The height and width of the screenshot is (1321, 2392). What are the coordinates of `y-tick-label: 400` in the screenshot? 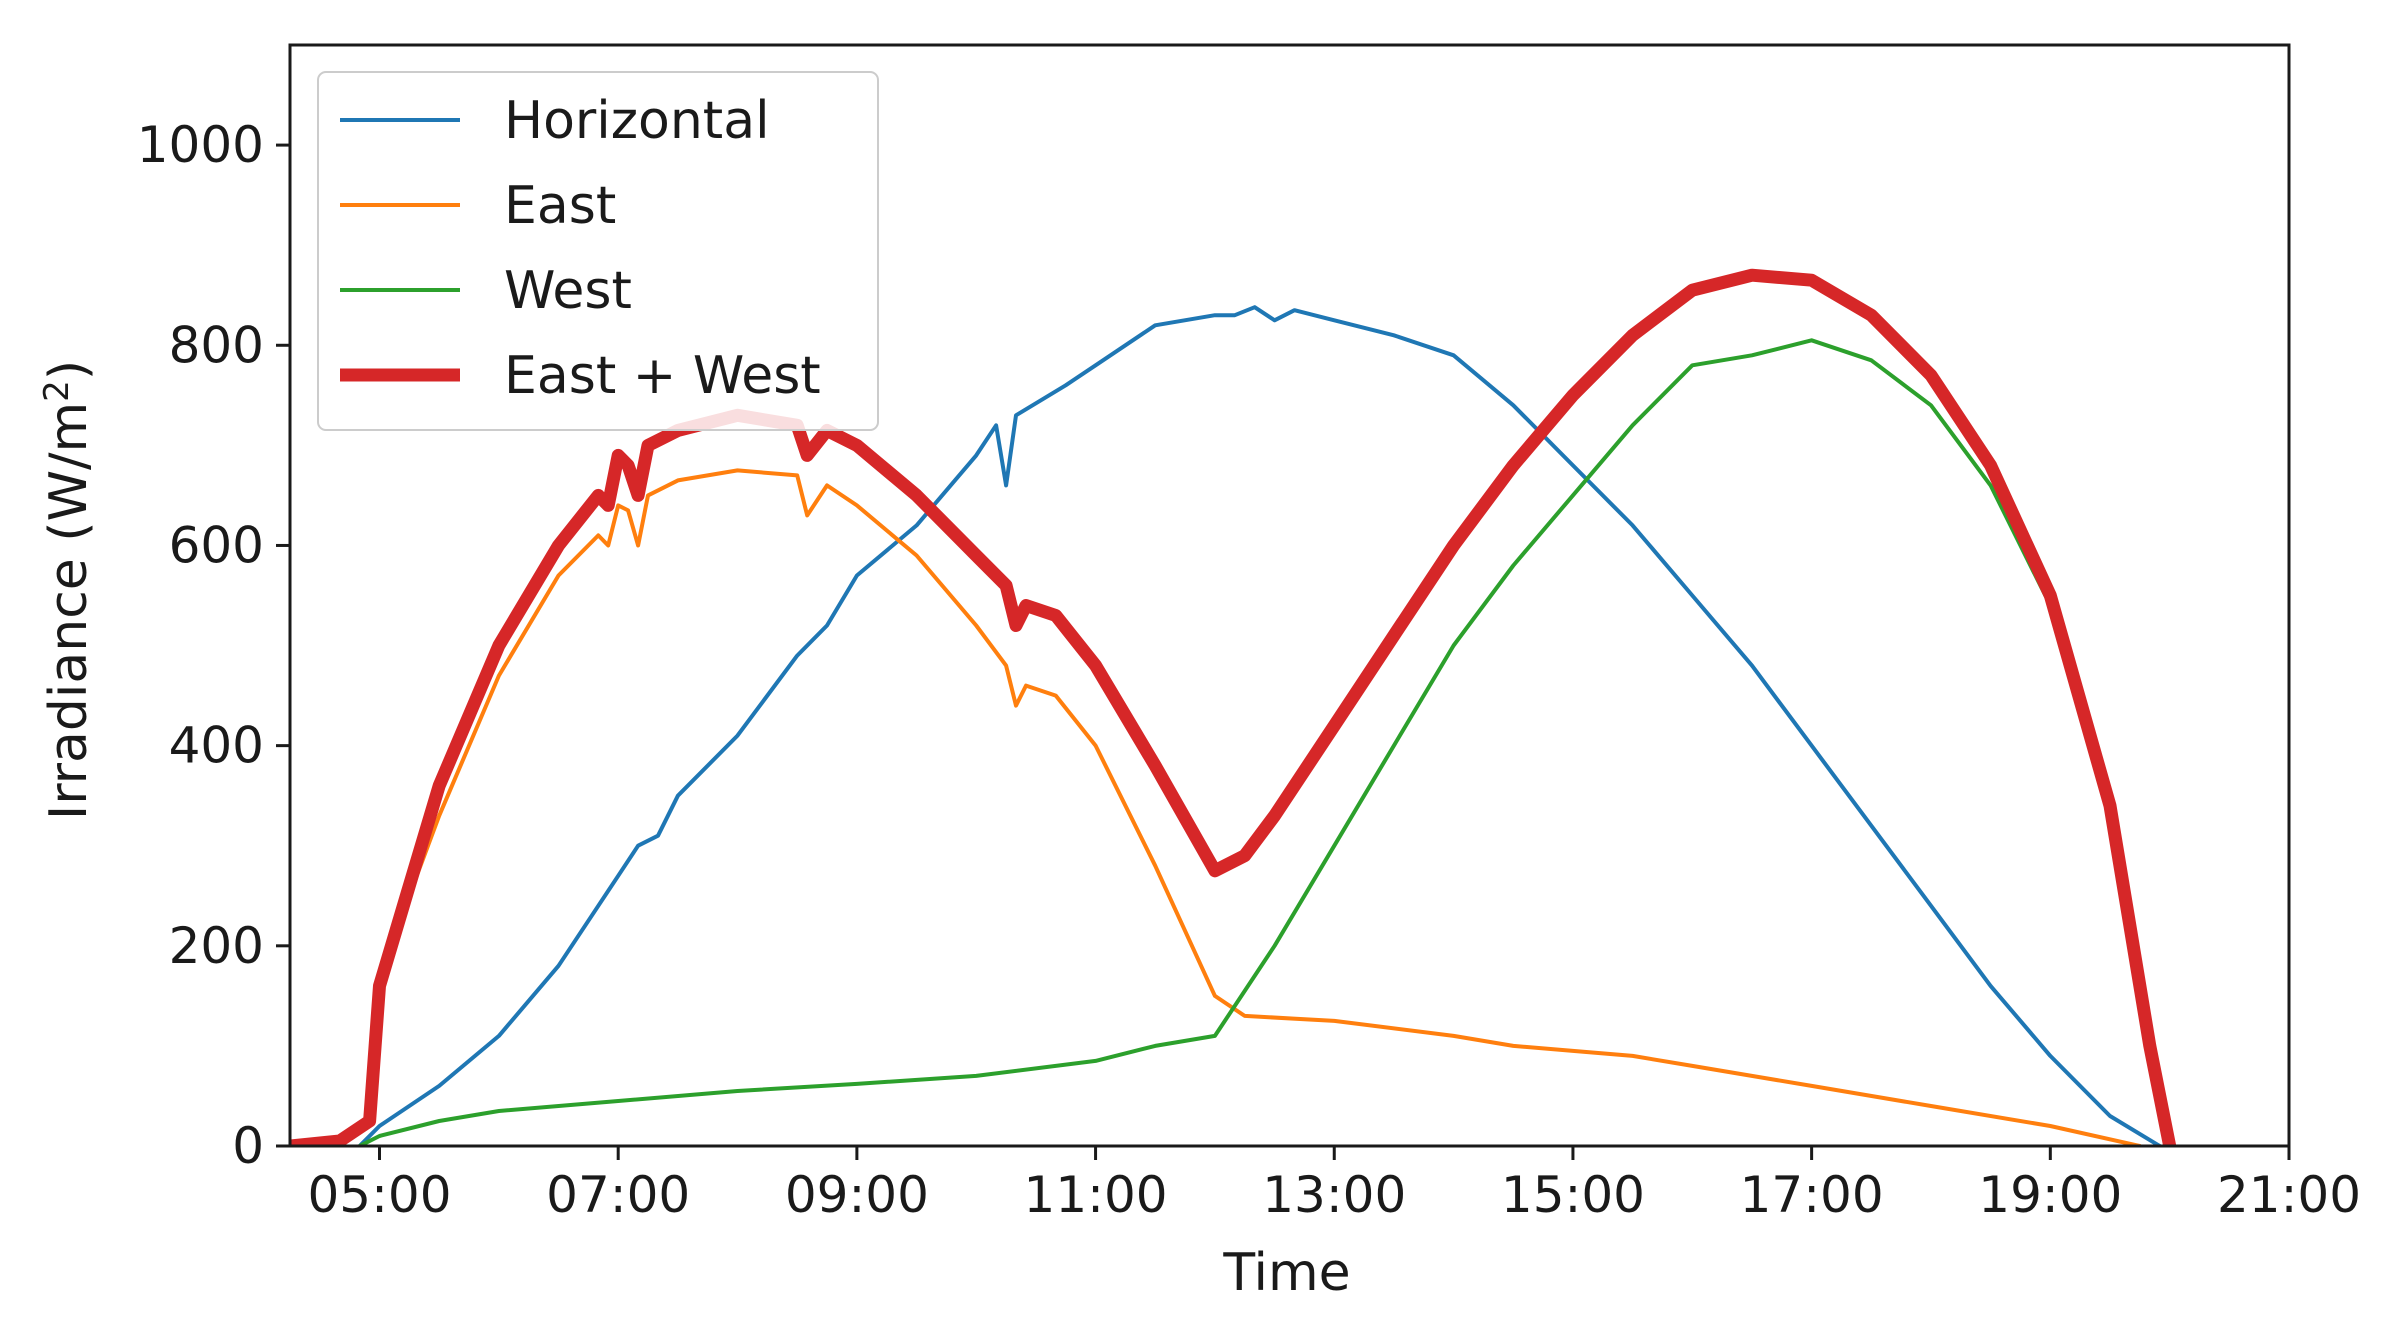 It's located at (216, 746).